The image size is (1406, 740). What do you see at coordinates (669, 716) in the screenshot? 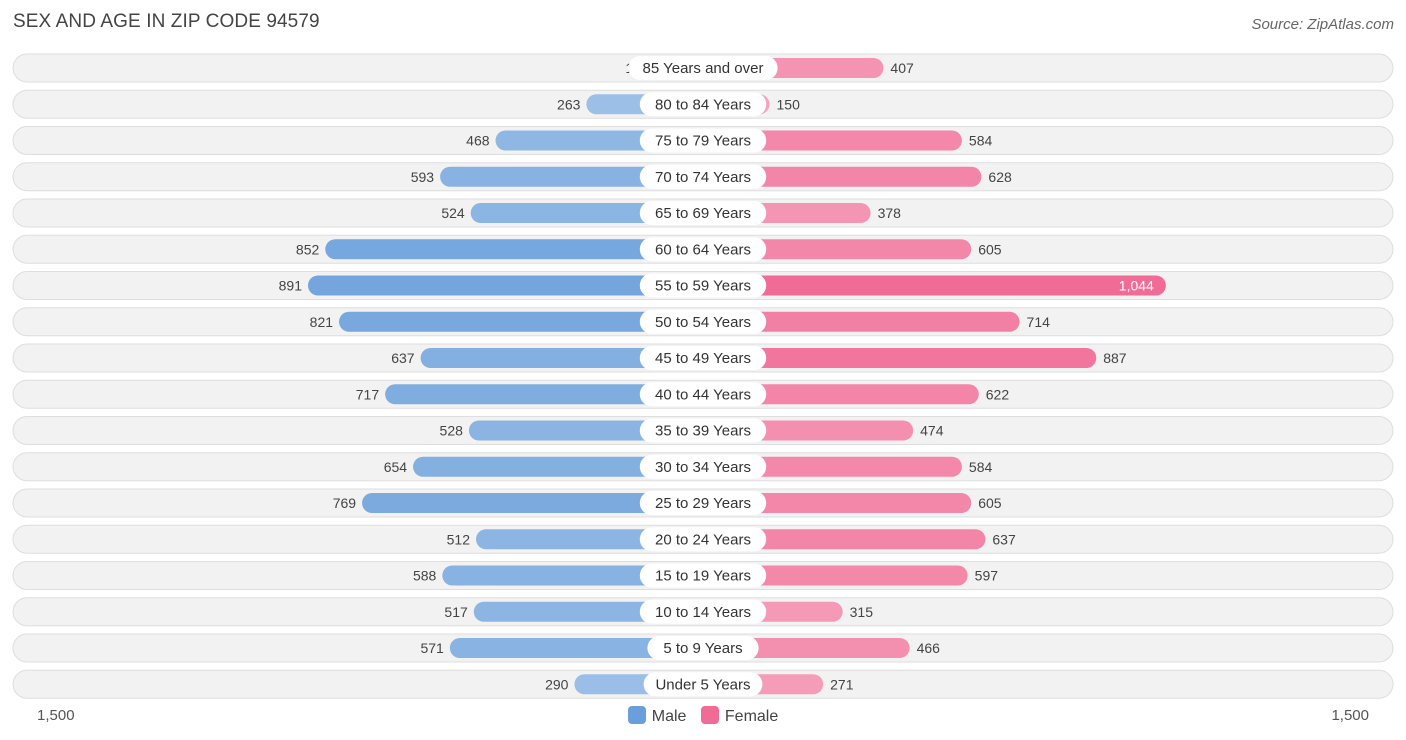
I see `legend-label-male: Male` at bounding box center [669, 716].